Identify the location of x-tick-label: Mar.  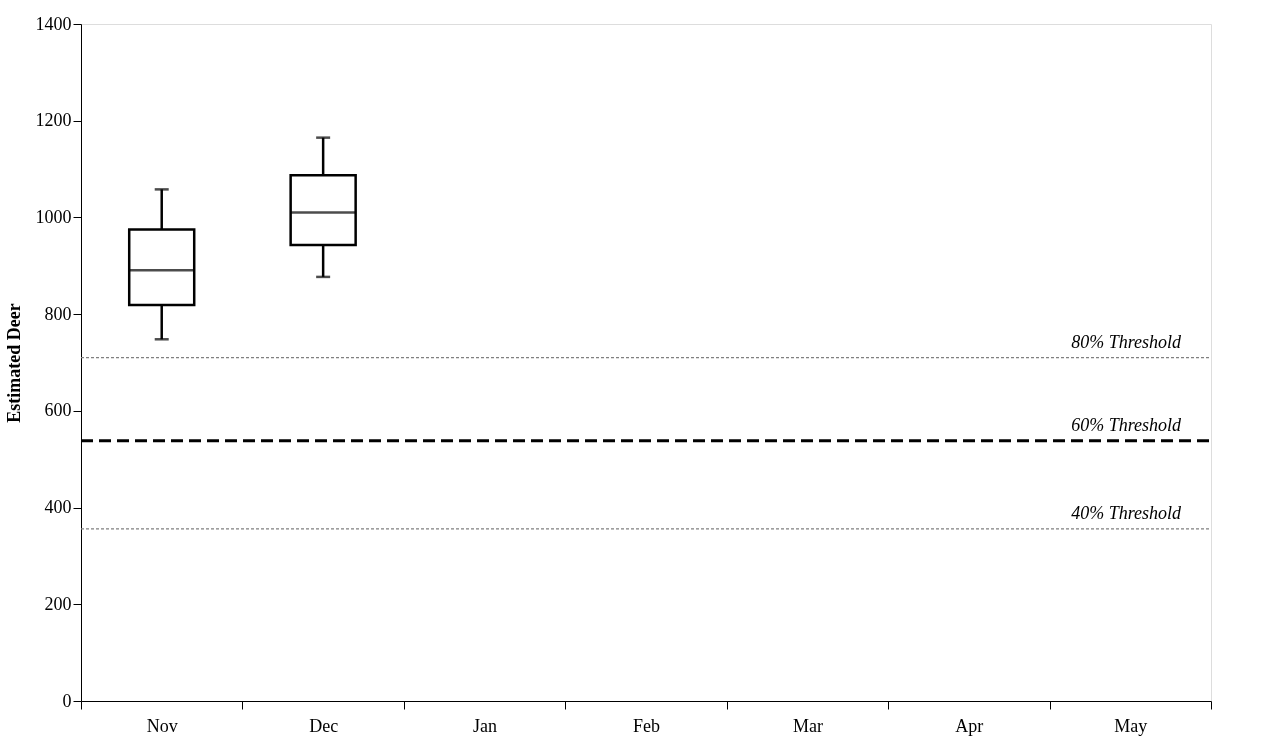
(807, 725).